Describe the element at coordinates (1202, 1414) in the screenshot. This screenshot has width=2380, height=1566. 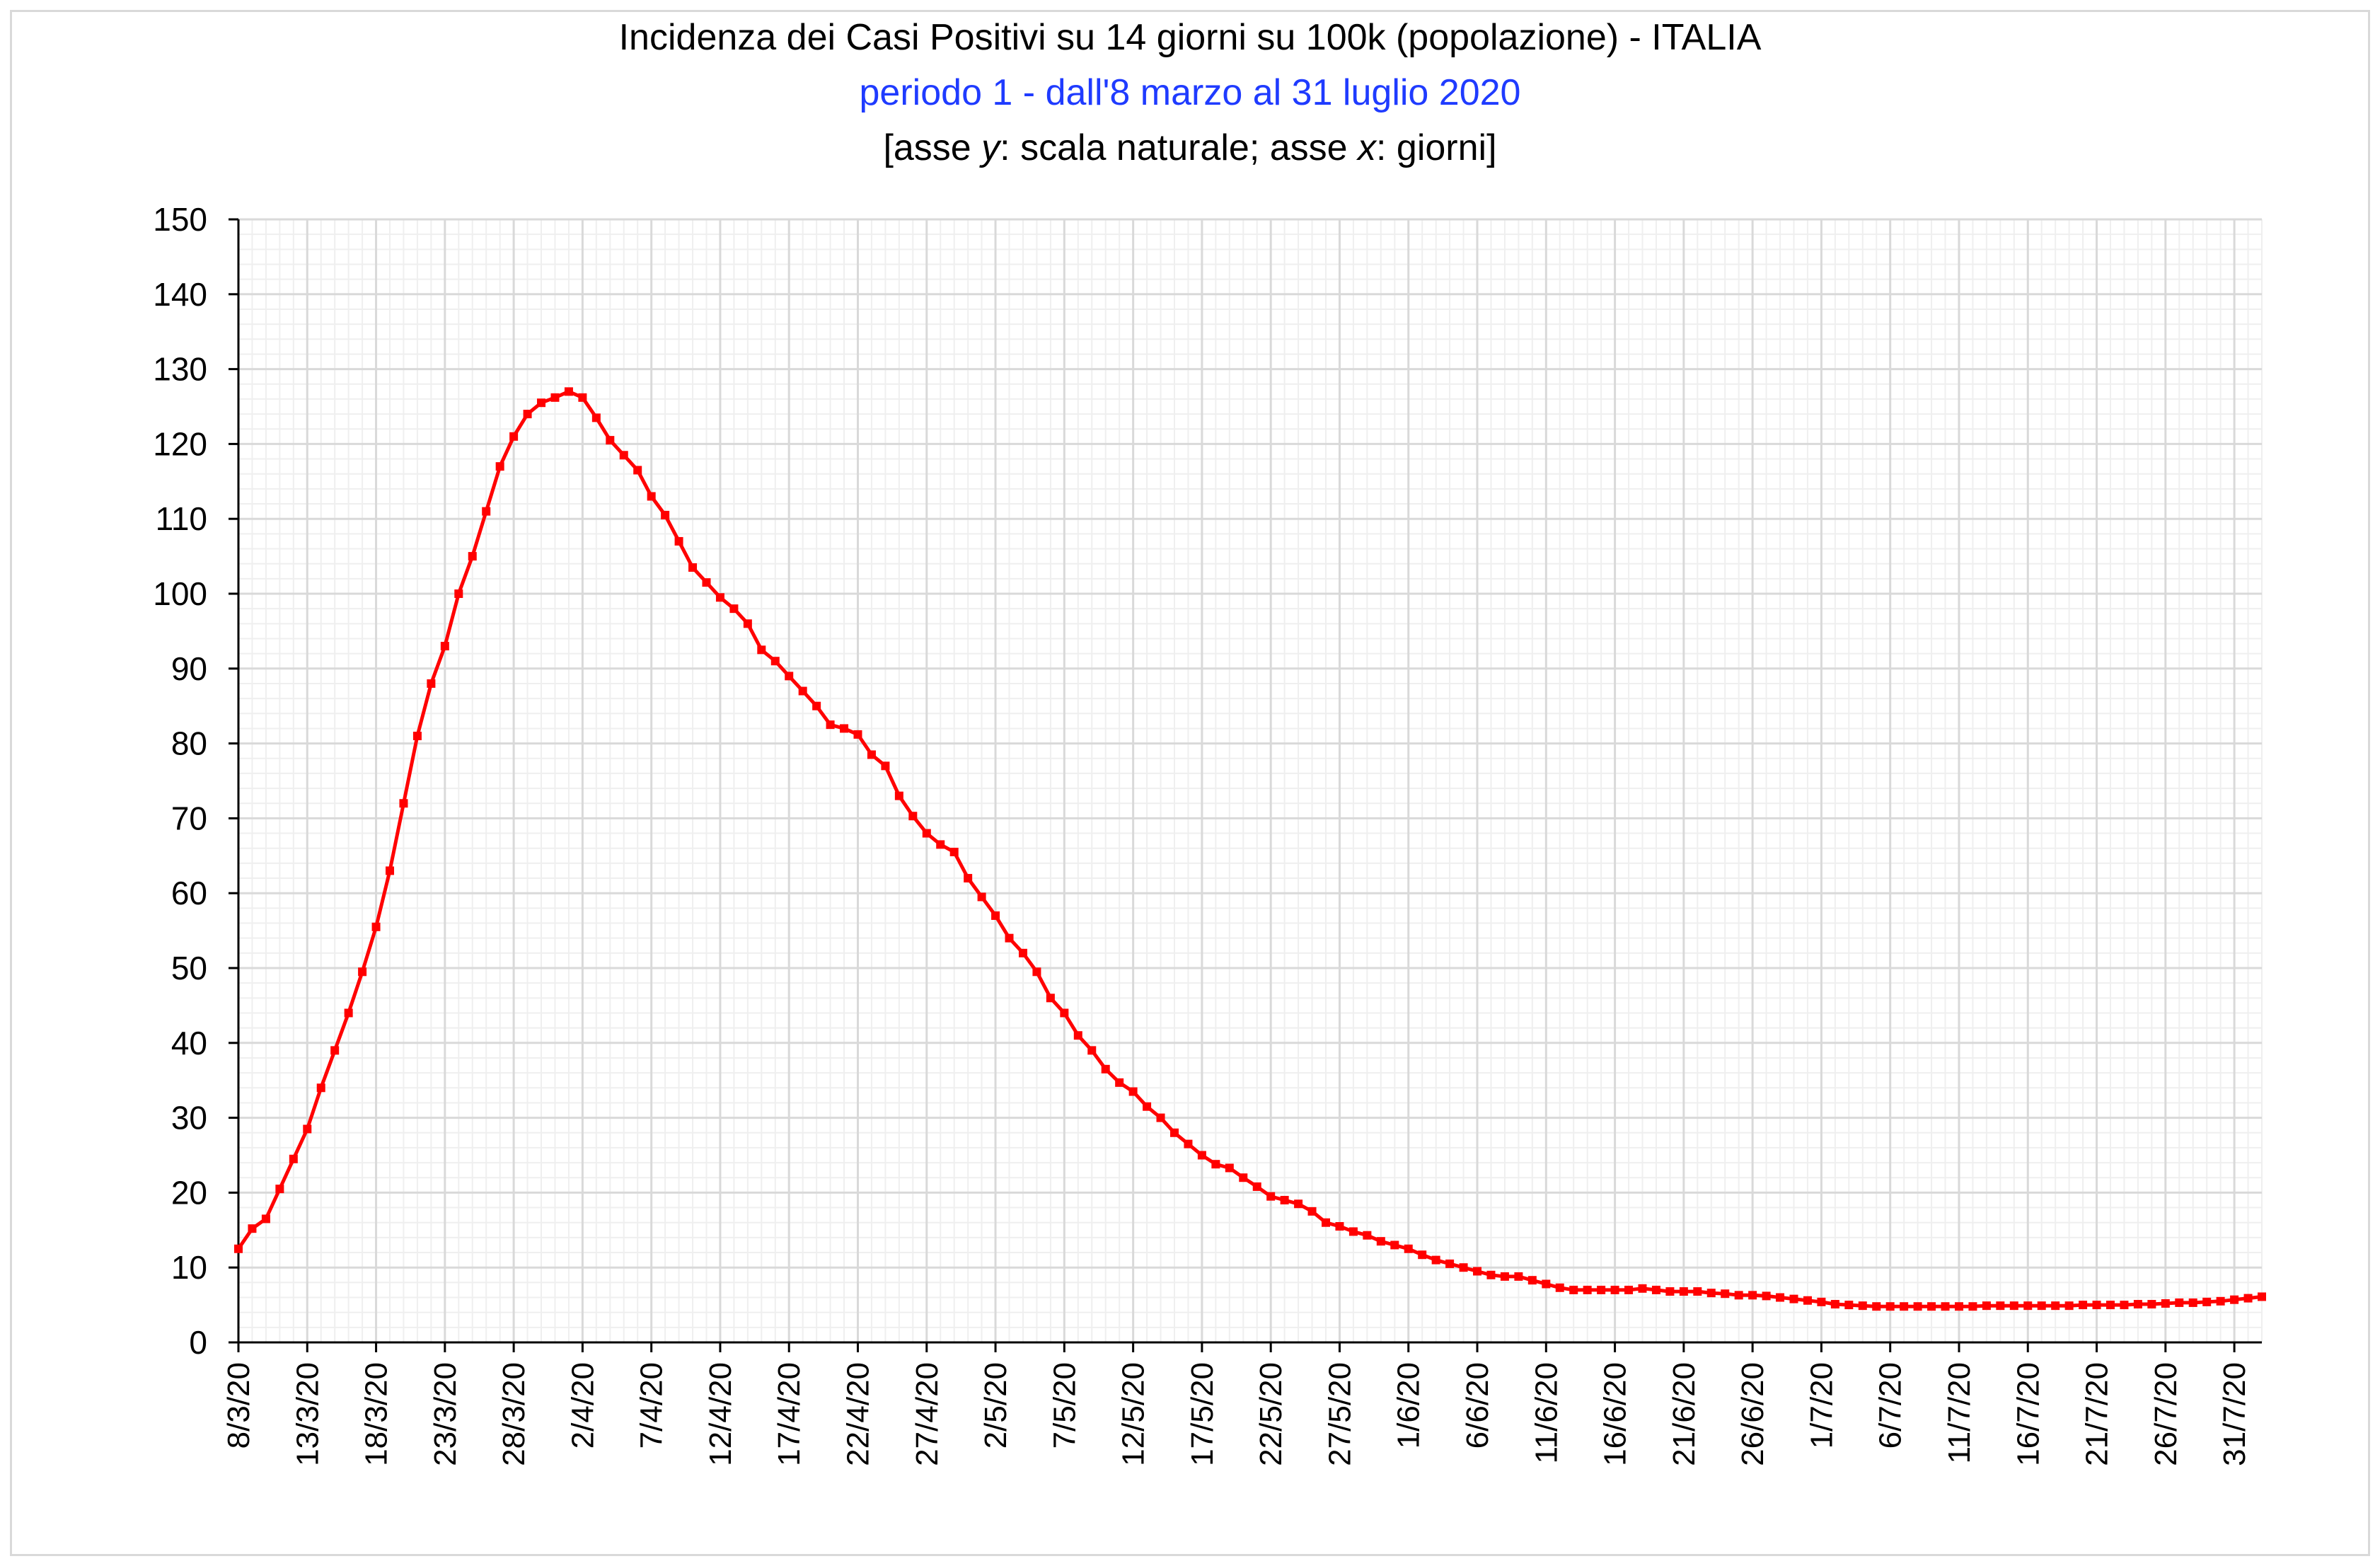
I see `x-tick-label: 17/5/20` at that location.